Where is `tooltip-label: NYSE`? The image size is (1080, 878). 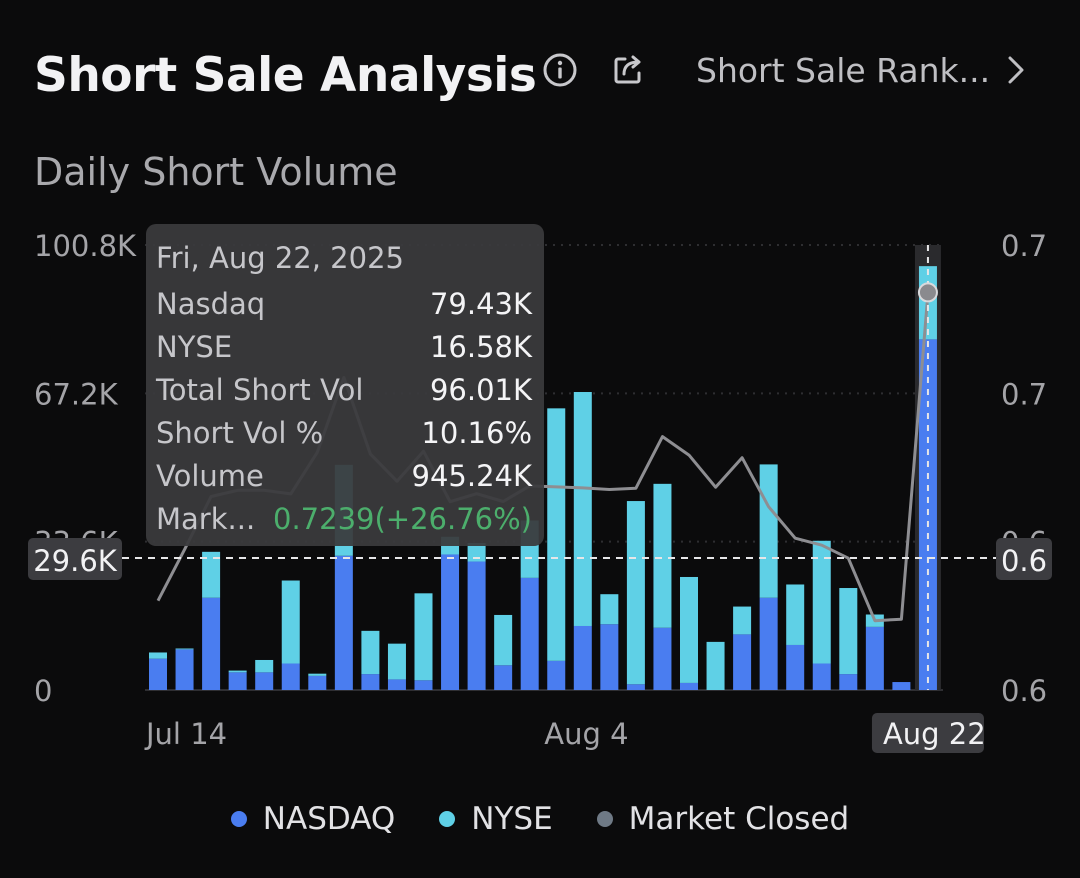 tooltip-label: NYSE is located at coordinates (194, 347).